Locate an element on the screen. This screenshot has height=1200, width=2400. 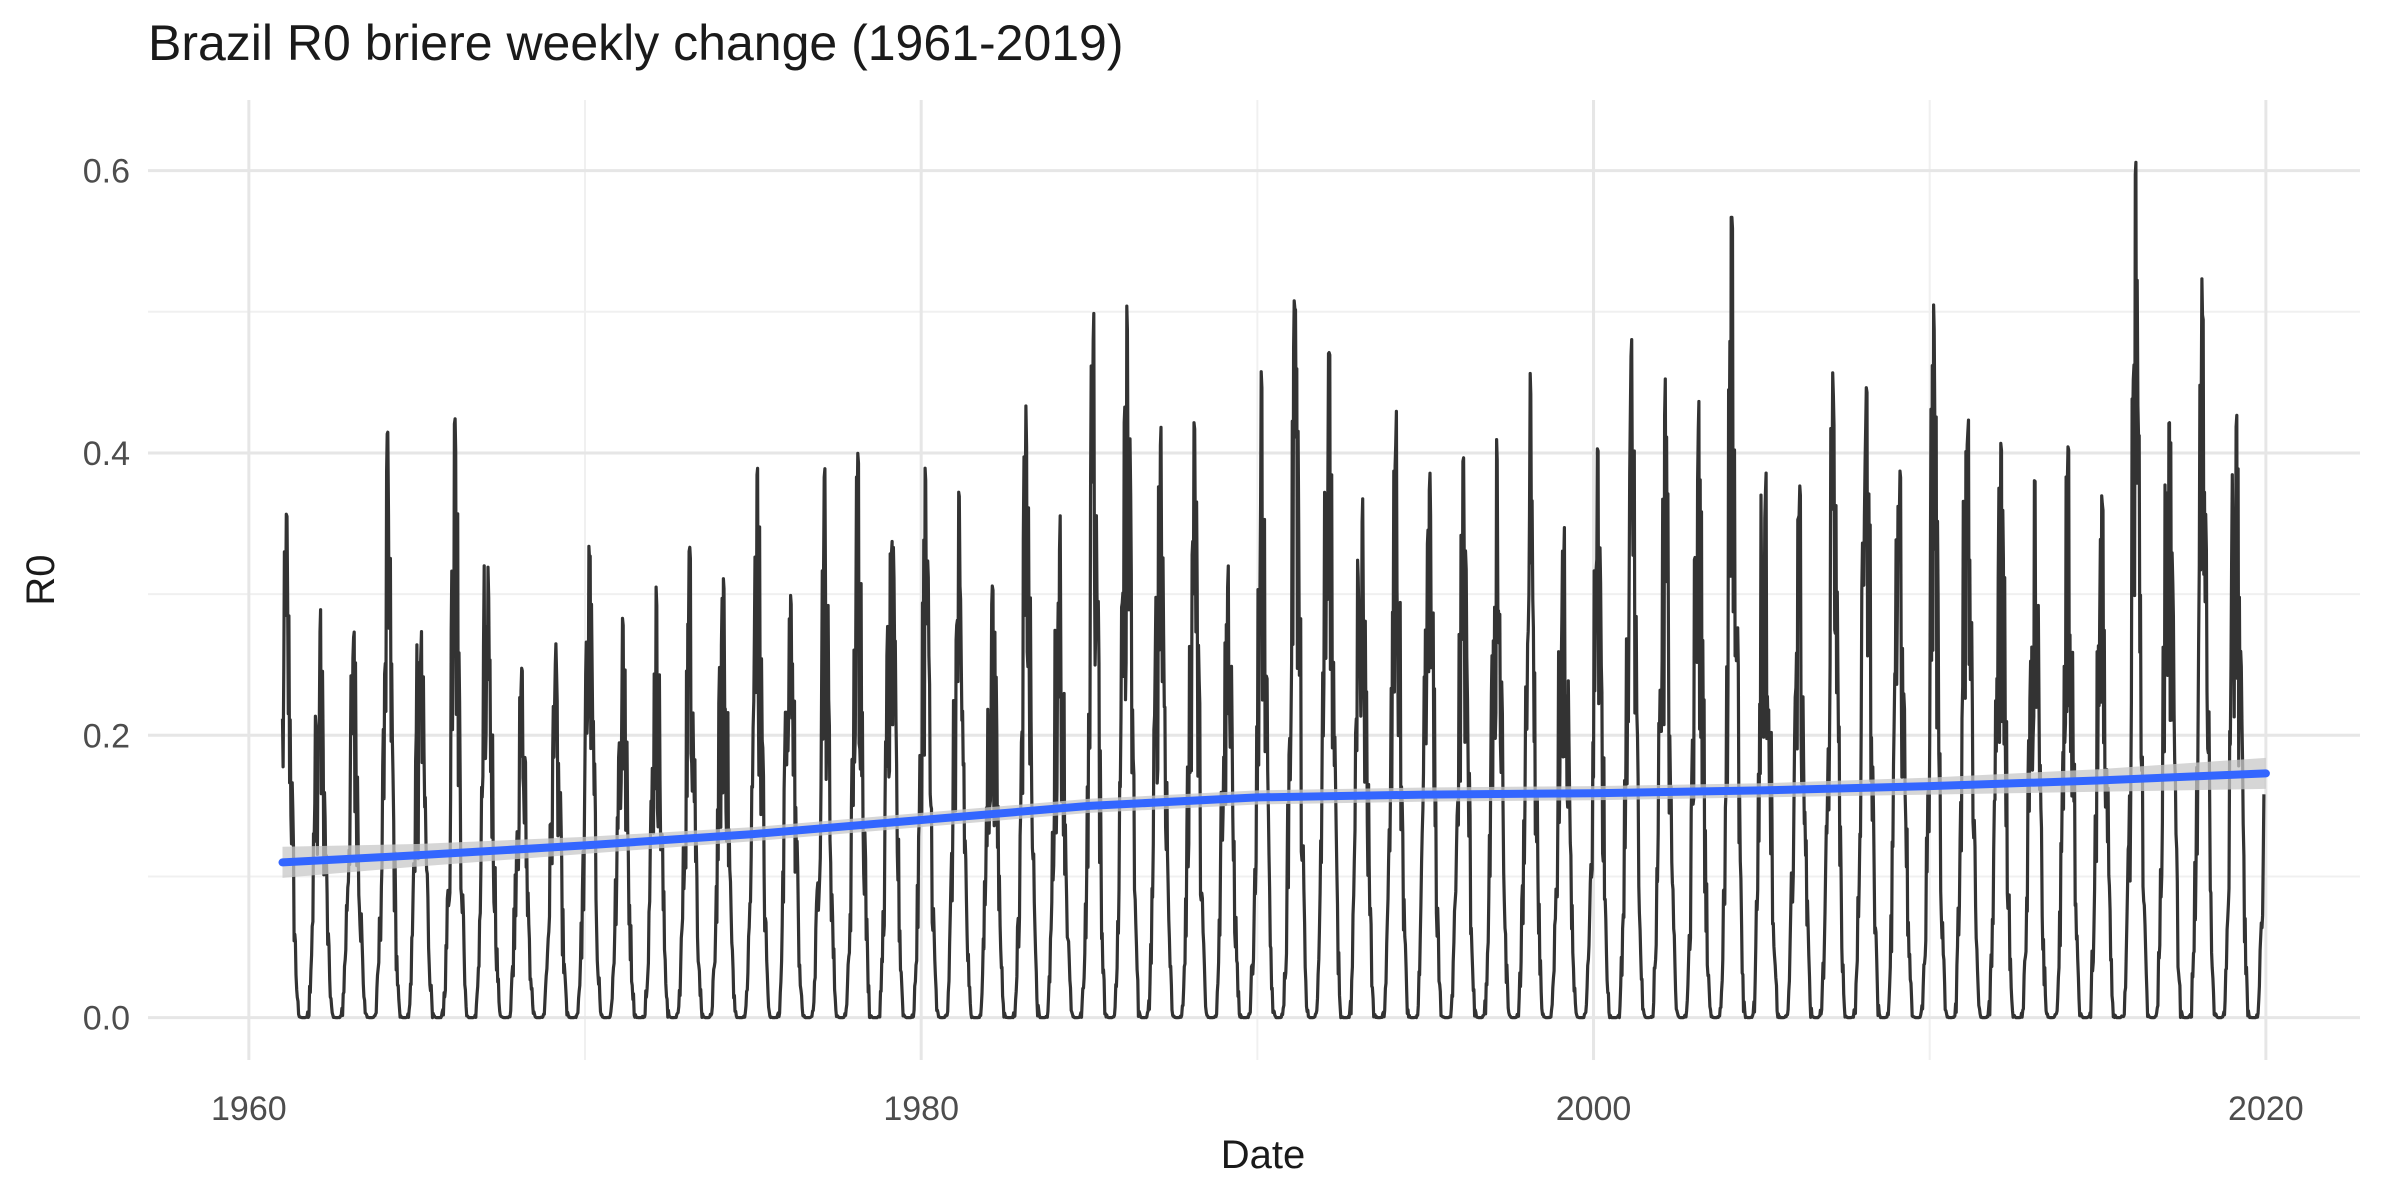
x-axis-title: Date is located at coordinates (1263, 1155).